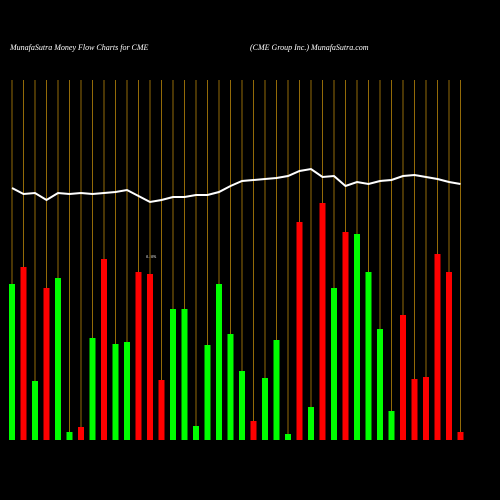 The width and height of the screenshot is (500, 500). I want to click on chart-subtitle: (CME Group Inc.) MunafaSutra.com, so click(309, 47).